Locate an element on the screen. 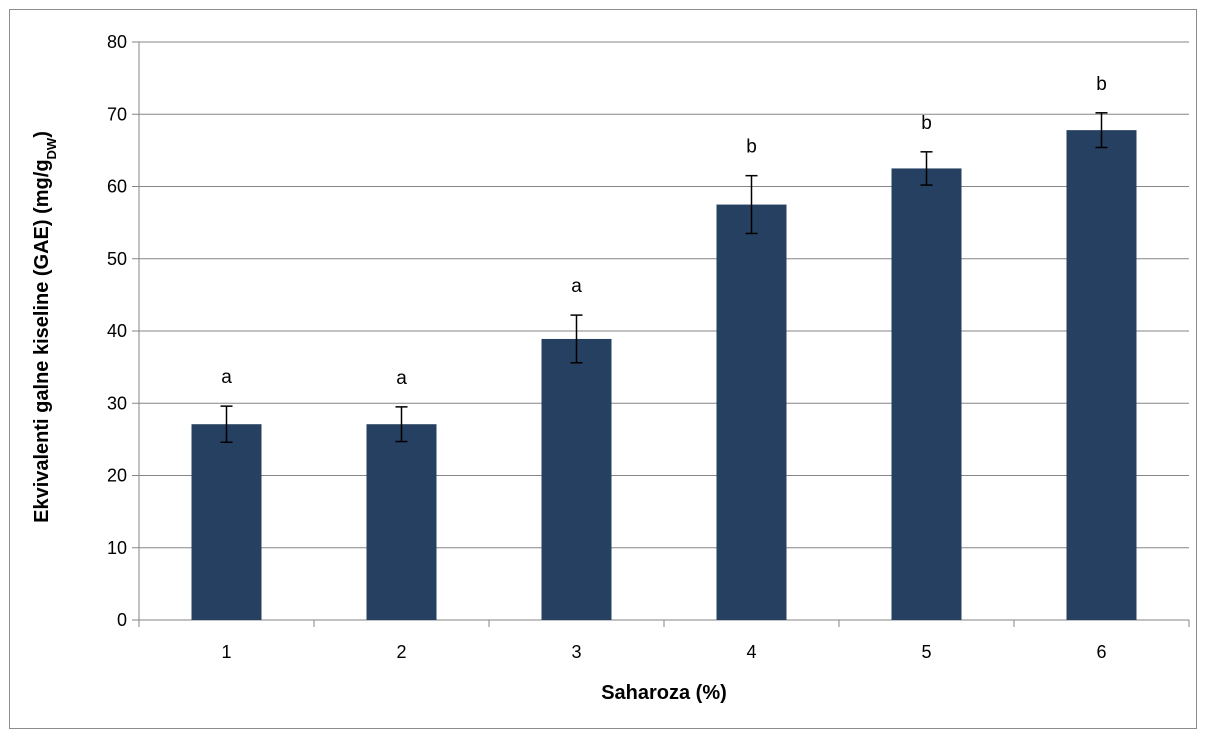 The image size is (1209, 738). y-tick-label: 30 is located at coordinates (117, 403).